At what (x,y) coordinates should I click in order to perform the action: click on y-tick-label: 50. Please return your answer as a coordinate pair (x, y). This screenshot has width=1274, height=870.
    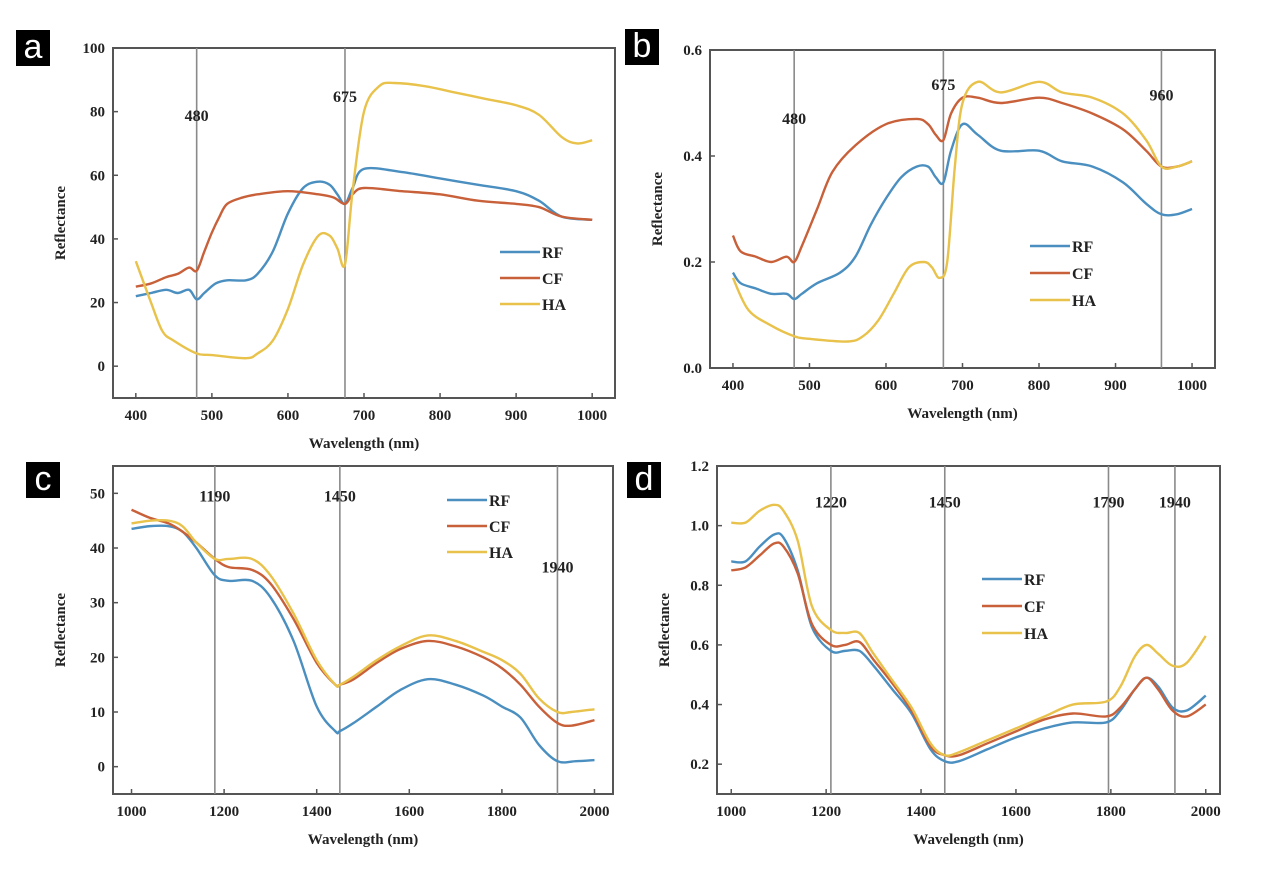
    Looking at the image, I should click on (97, 494).